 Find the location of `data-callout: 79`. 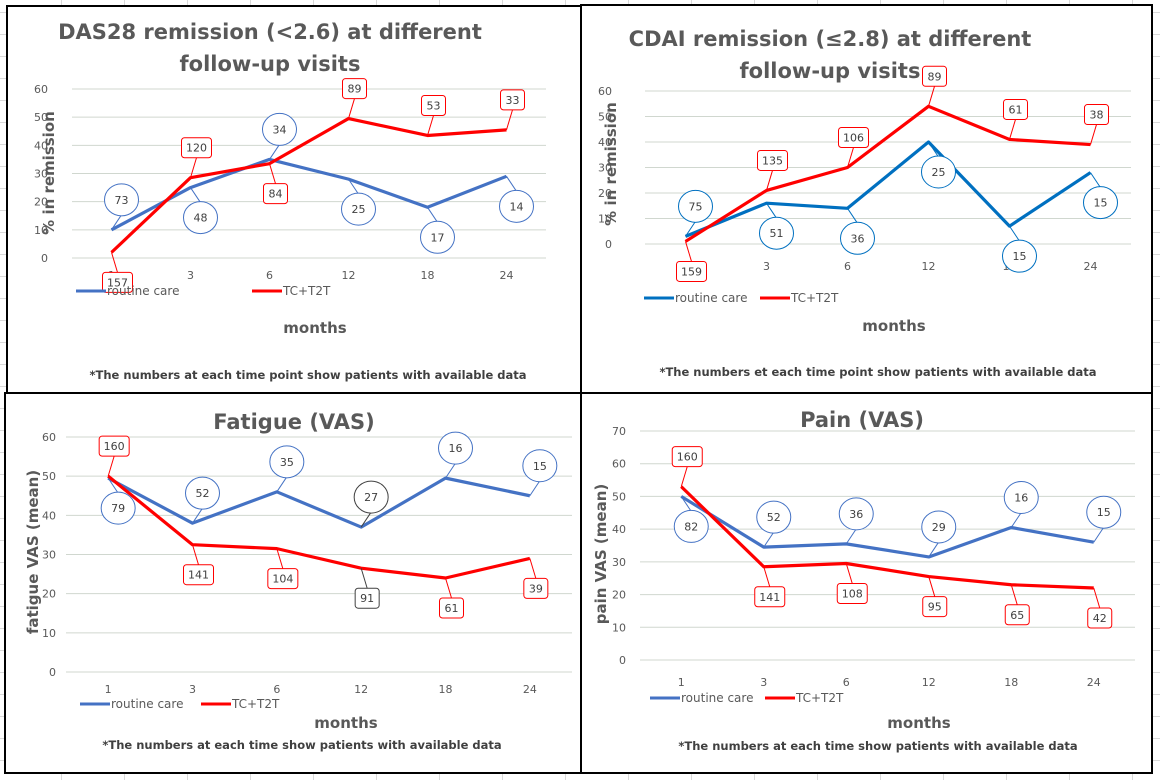

data-callout: 79 is located at coordinates (118, 501).